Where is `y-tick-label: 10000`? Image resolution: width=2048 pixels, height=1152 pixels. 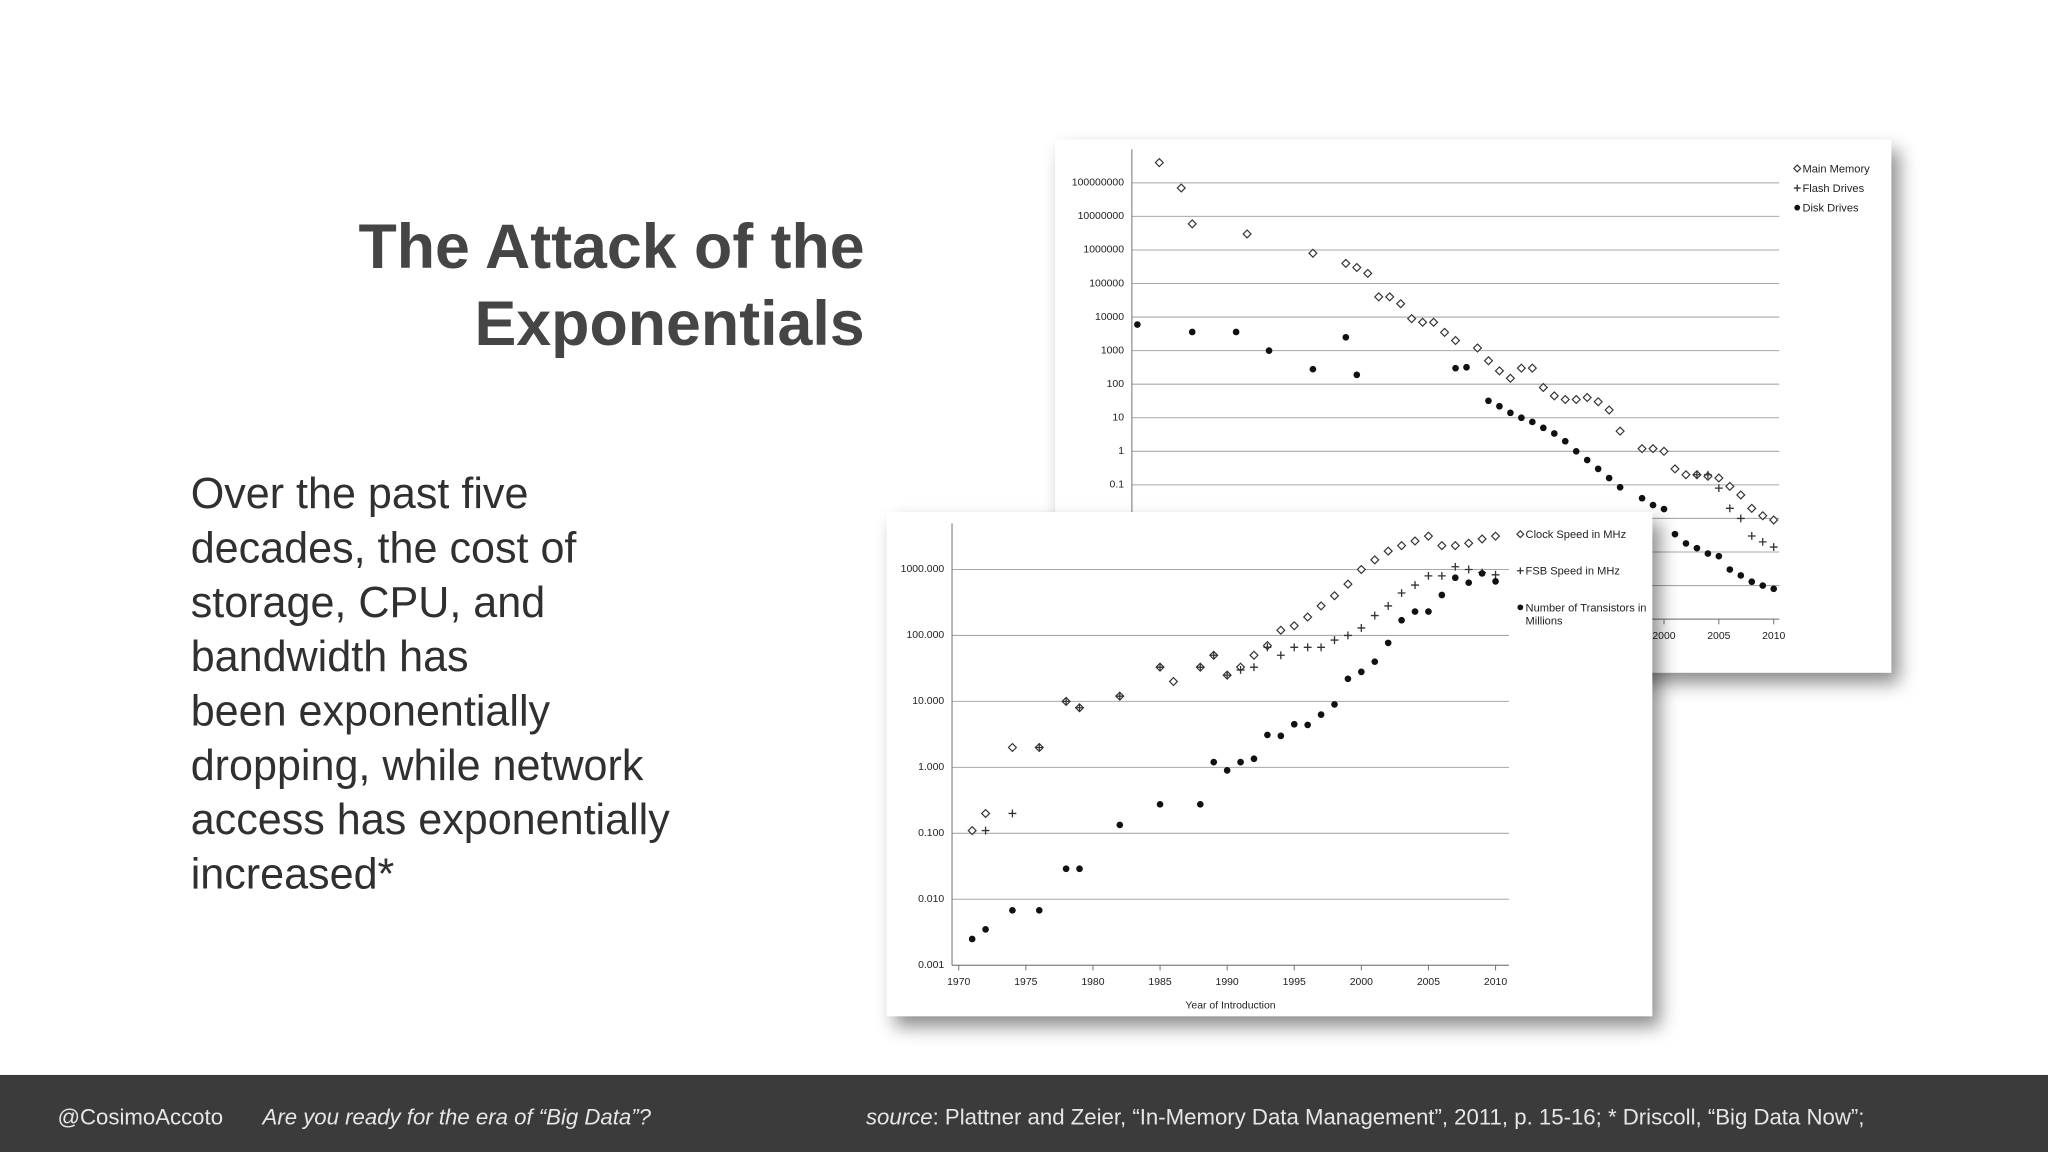 y-tick-label: 10000 is located at coordinates (1109, 317).